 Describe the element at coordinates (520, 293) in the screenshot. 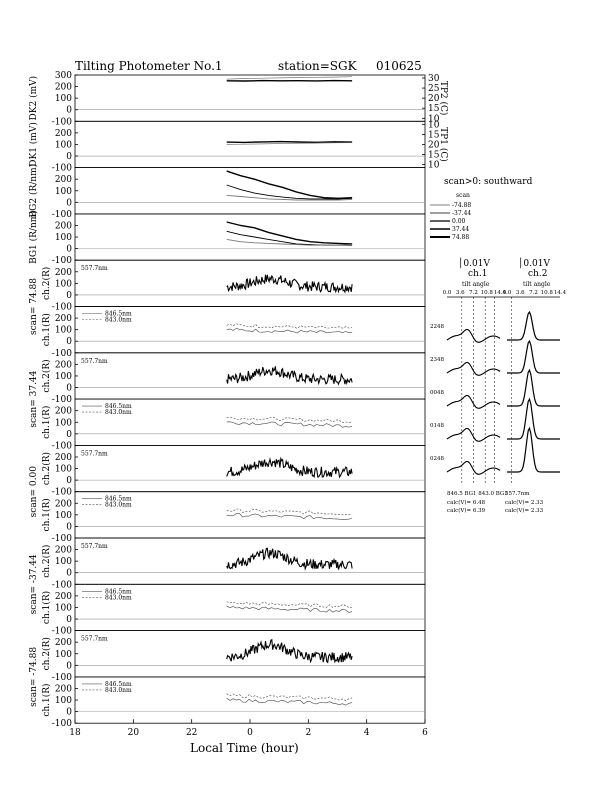

I see `inset-tick-ch2: 3.6` at that location.